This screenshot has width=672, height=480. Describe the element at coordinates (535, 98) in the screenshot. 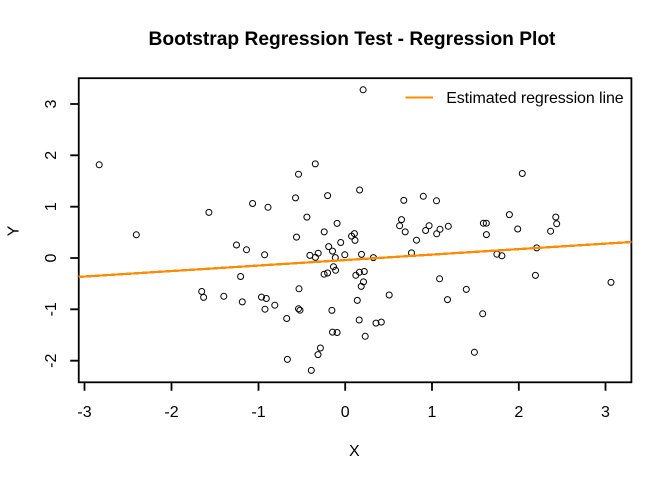

I see `svg-text: Estimated regression line` at that location.